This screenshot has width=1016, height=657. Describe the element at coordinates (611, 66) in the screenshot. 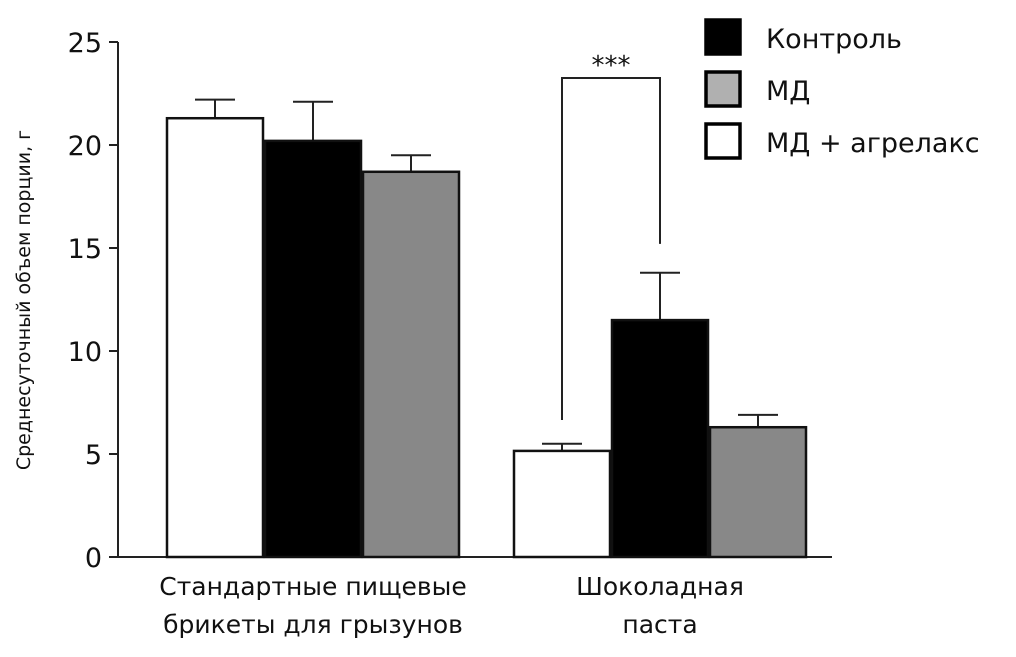

I see `significance-label: ***` at that location.